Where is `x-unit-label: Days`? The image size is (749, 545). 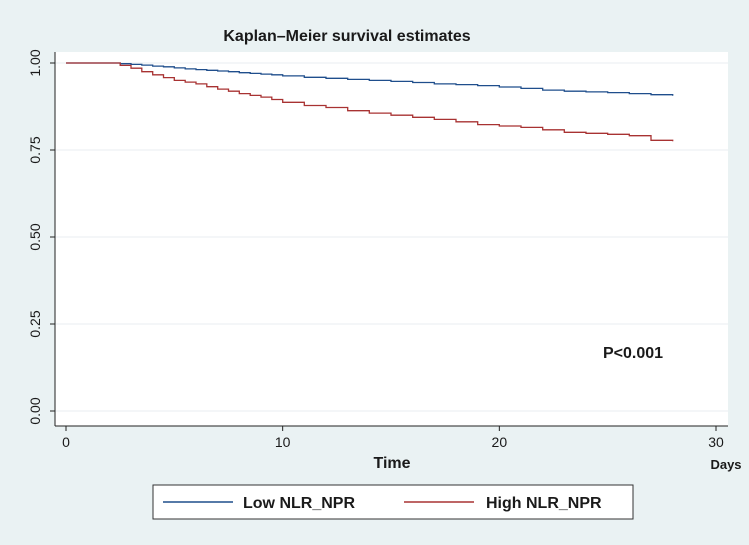 x-unit-label: Days is located at coordinates (725, 464).